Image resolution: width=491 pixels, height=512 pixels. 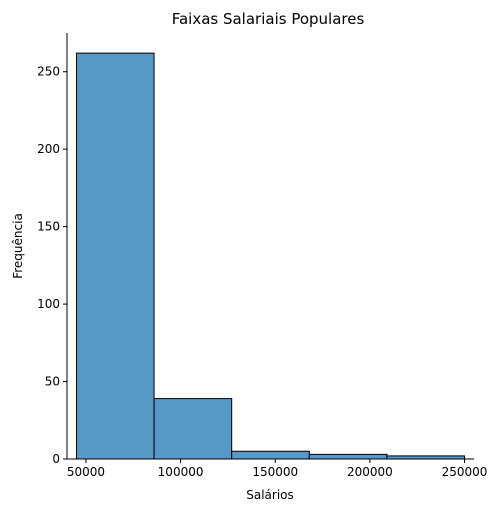 I want to click on x-tick-label: 150000, so click(x=275, y=472).